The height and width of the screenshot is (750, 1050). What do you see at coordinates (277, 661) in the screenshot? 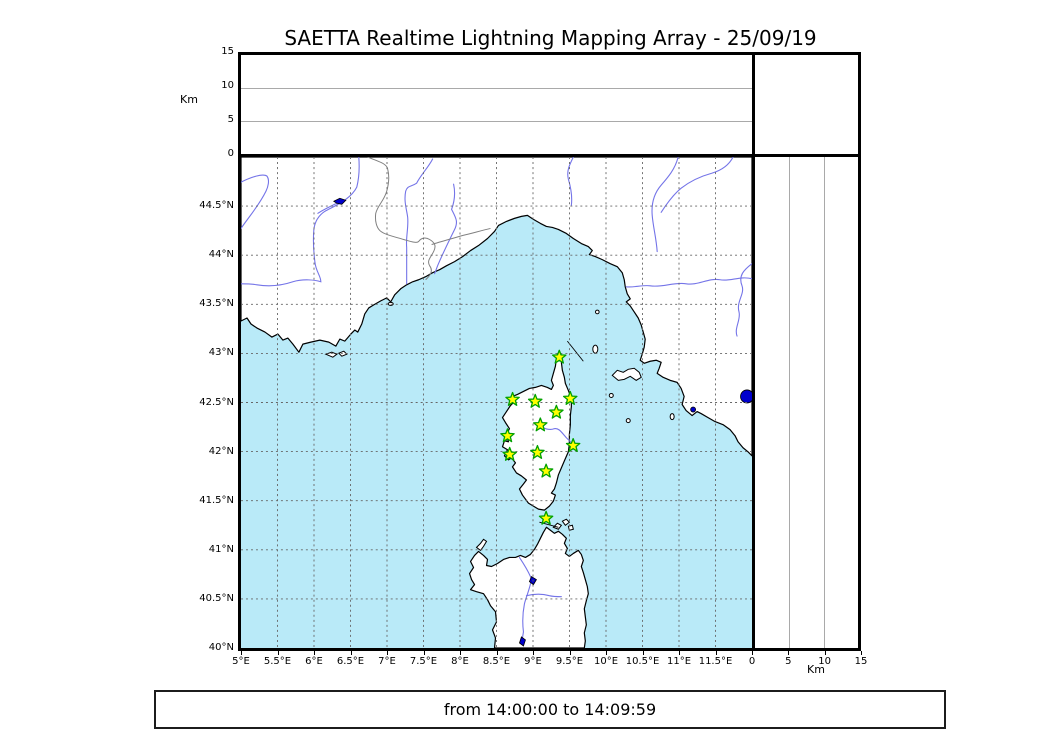
I see `lon-tick-label: 5.5°E` at bounding box center [277, 661].